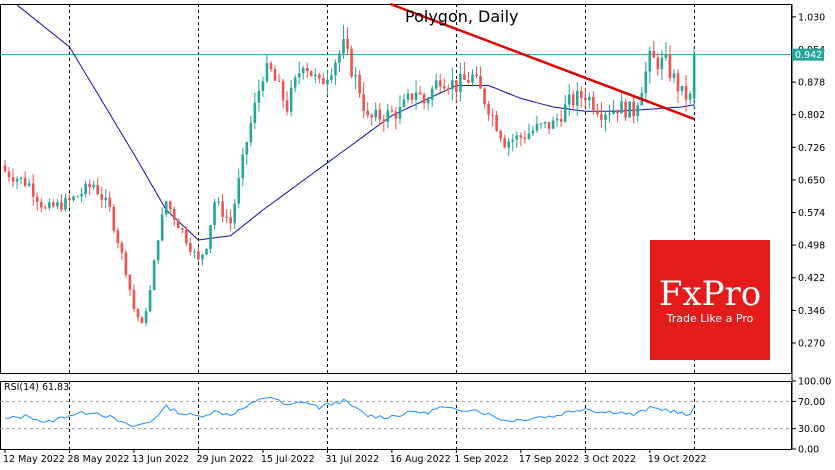 The image size is (835, 470). What do you see at coordinates (710, 300) in the screenshot?
I see `fxpro-logo: FxPro Trade Like a Pro` at bounding box center [710, 300].